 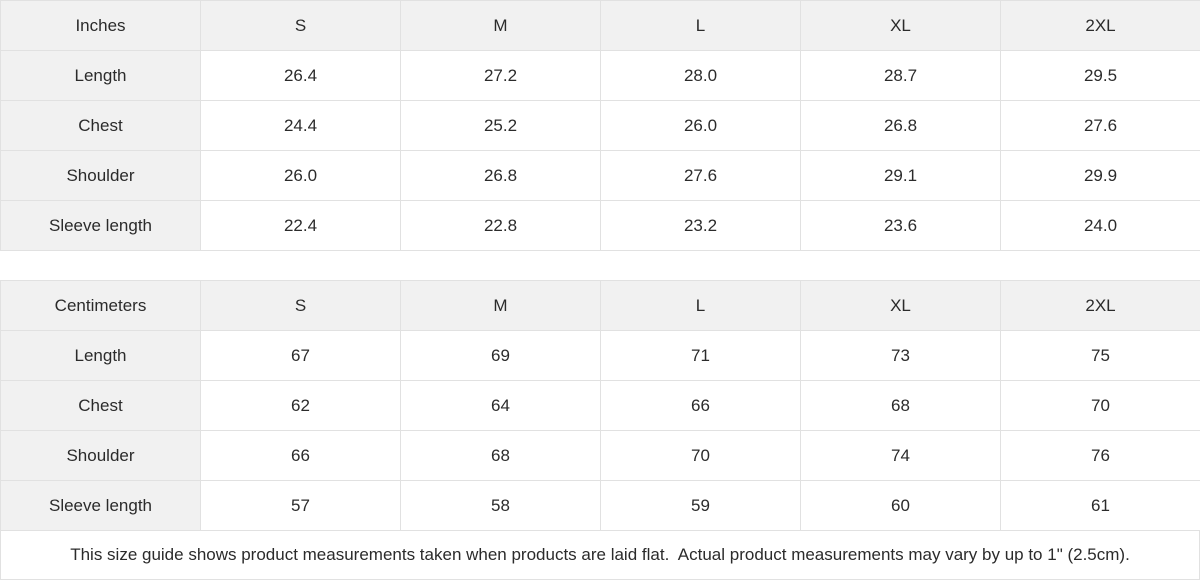 What do you see at coordinates (300, 125) in the screenshot?
I see `table-cell: 24.4` at bounding box center [300, 125].